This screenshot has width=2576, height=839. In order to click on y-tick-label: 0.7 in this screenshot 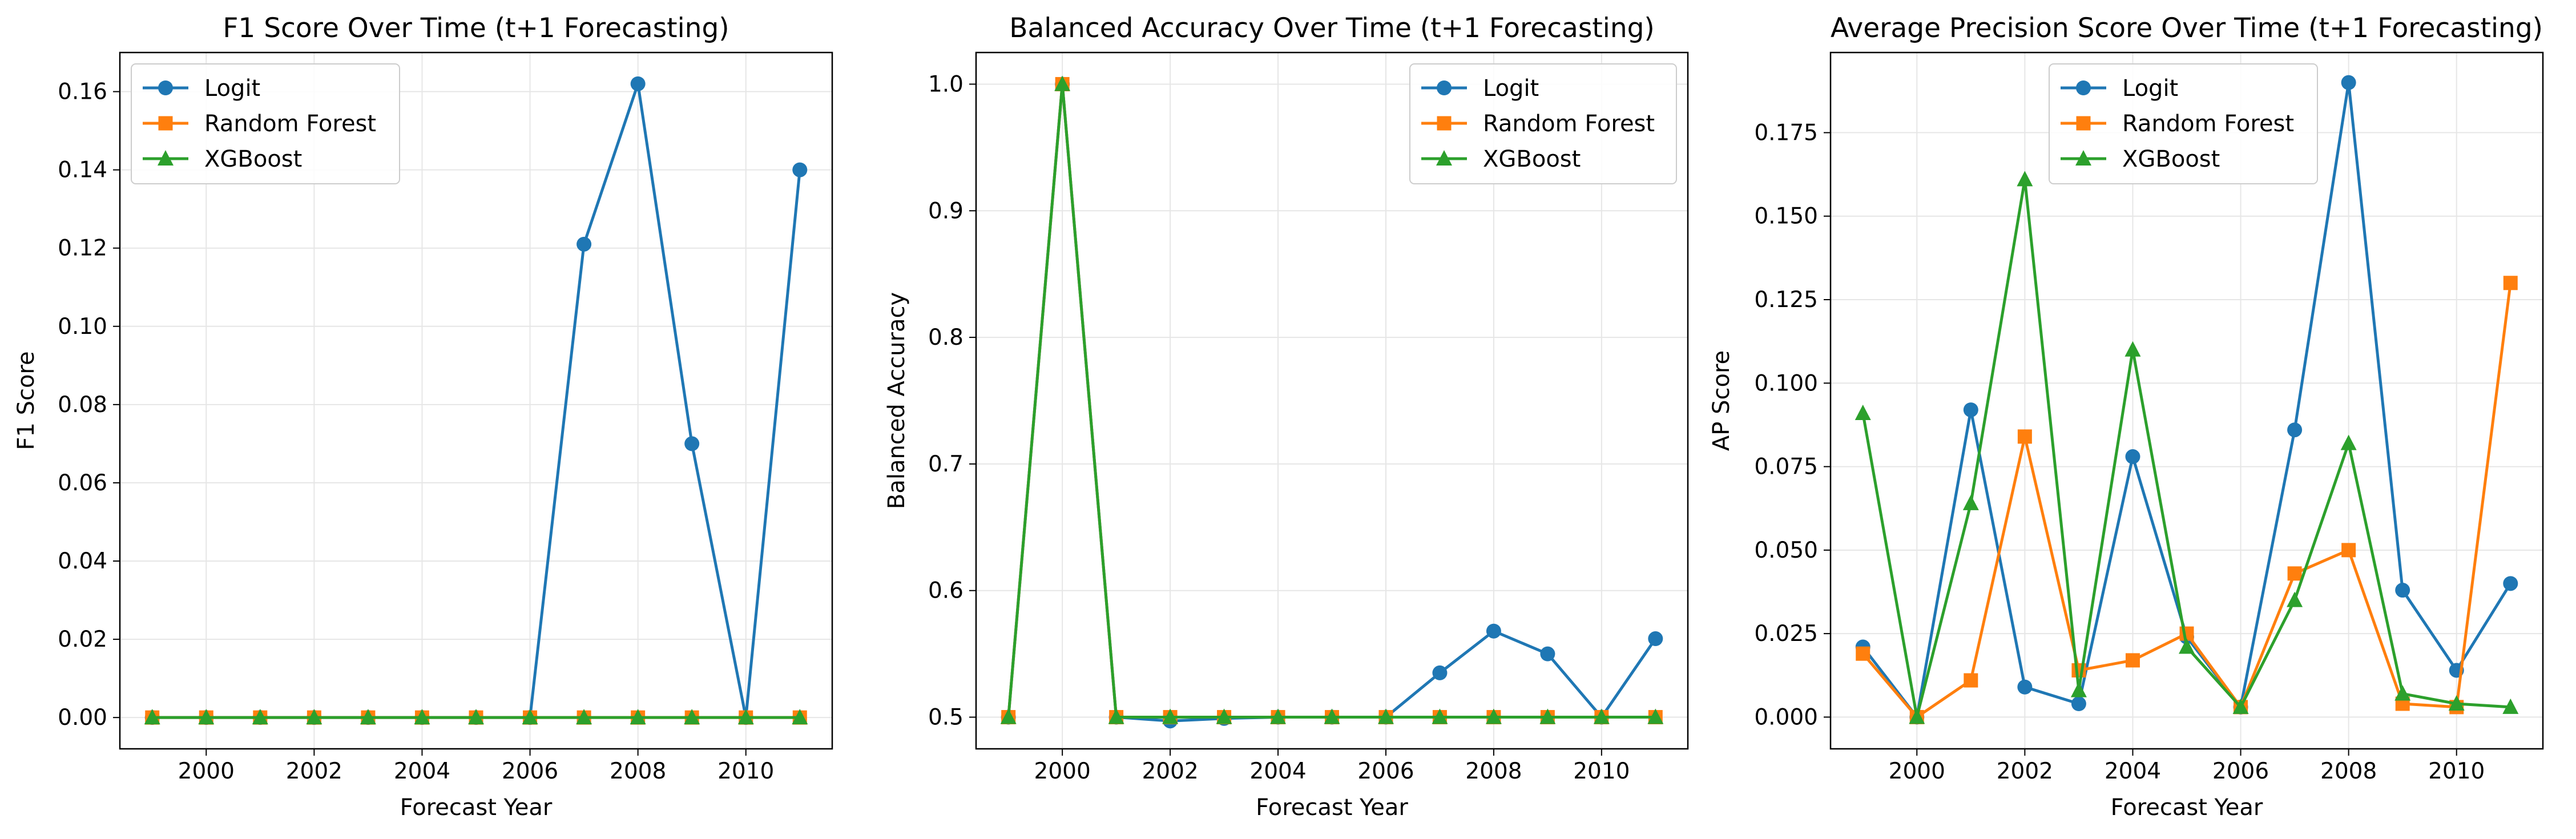, I will do `click(946, 464)`.